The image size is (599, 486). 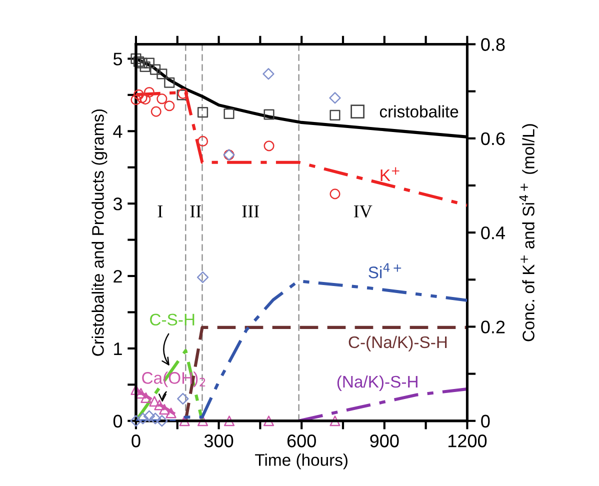 What do you see at coordinates (485, 421) in the screenshot?
I see `y2-tick-label: 0` at bounding box center [485, 421].